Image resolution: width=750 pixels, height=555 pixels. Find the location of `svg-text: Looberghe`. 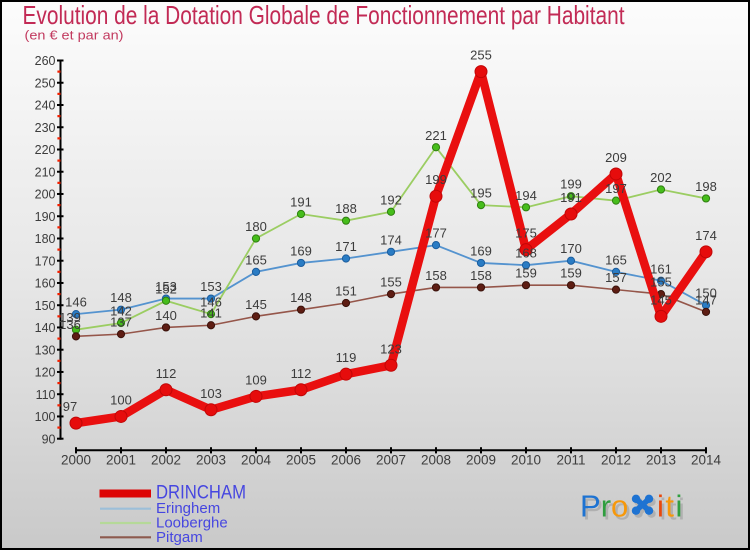

svg-text: Looberghe is located at coordinates (192, 523).